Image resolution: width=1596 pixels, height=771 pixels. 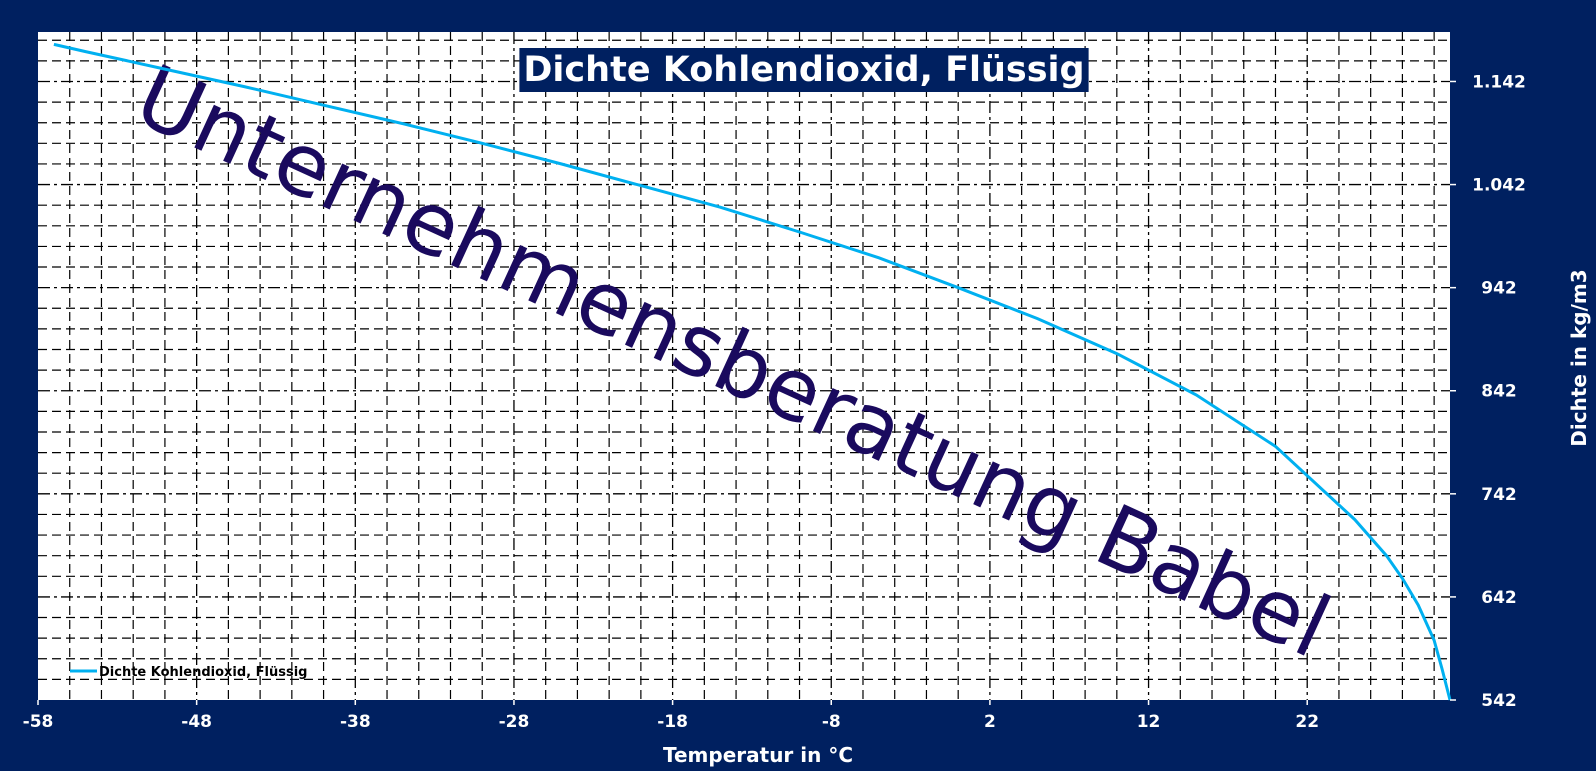 What do you see at coordinates (203, 672) in the screenshot?
I see `legend-label: Dichte Kohlendioxid, Flüssig` at bounding box center [203, 672].